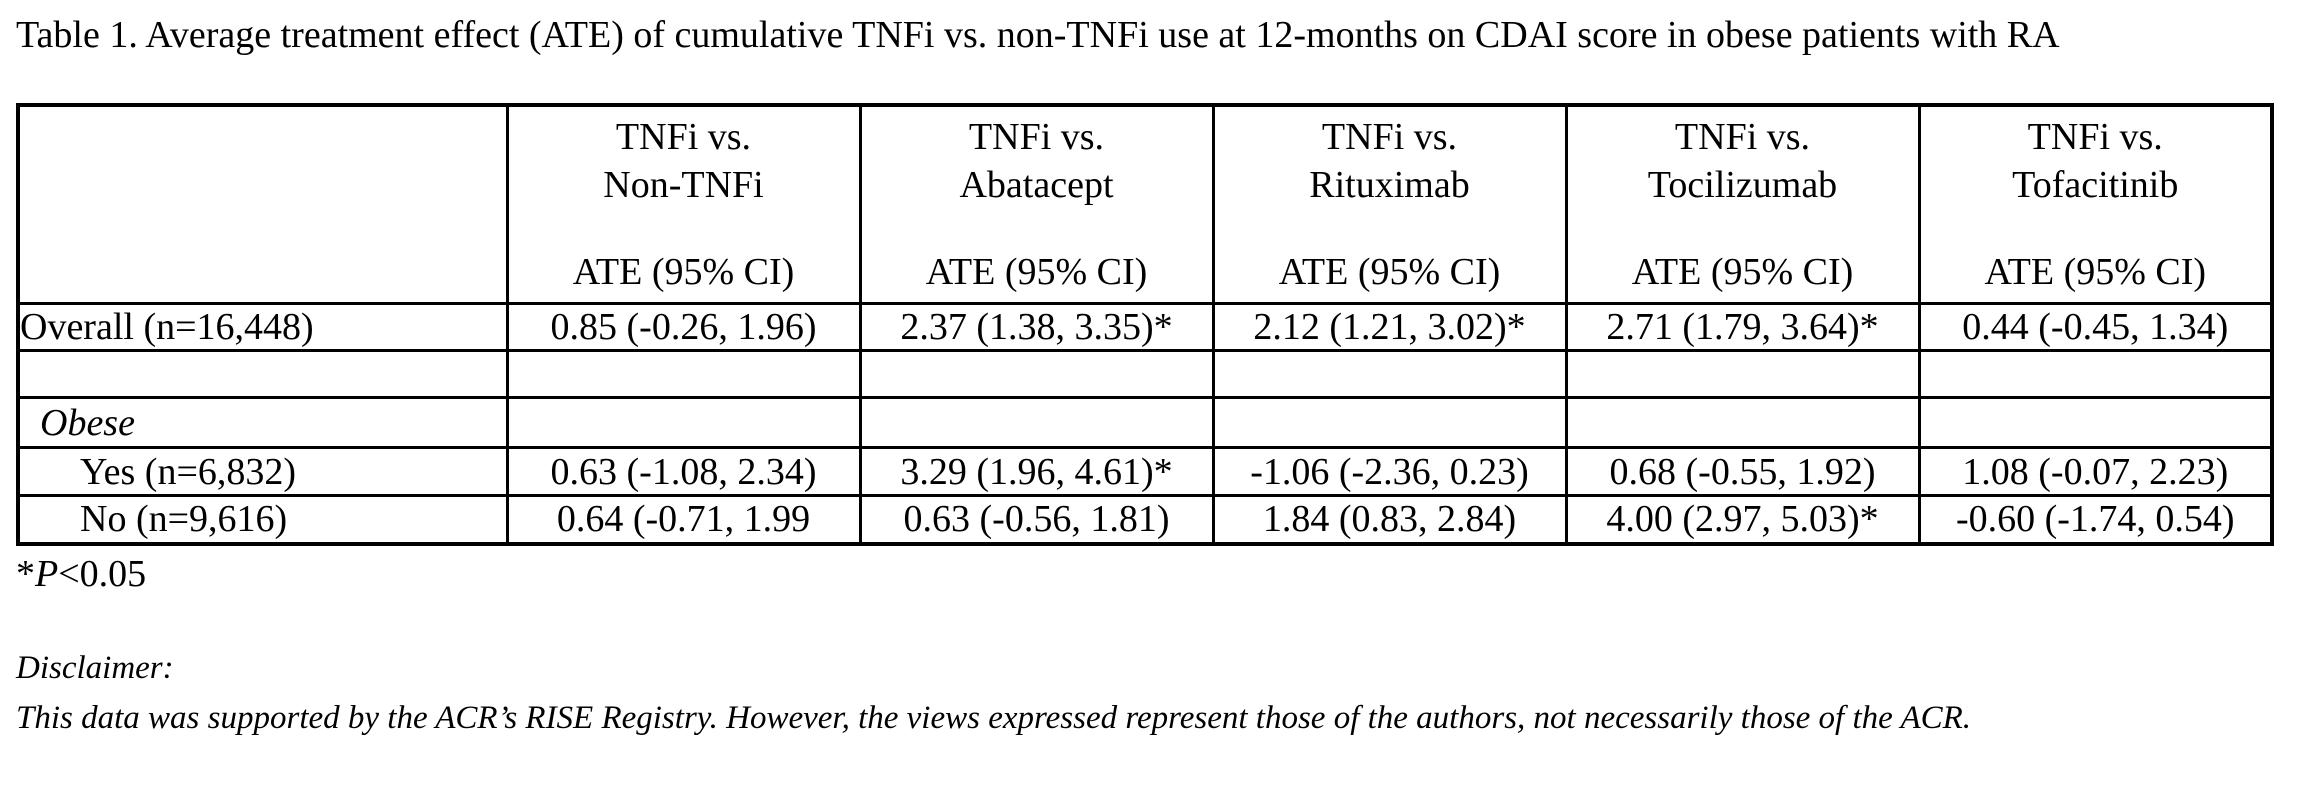 The height and width of the screenshot is (792, 2298). What do you see at coordinates (262, 519) in the screenshot?
I see `row-label-cell: No (n=9,616)` at bounding box center [262, 519].